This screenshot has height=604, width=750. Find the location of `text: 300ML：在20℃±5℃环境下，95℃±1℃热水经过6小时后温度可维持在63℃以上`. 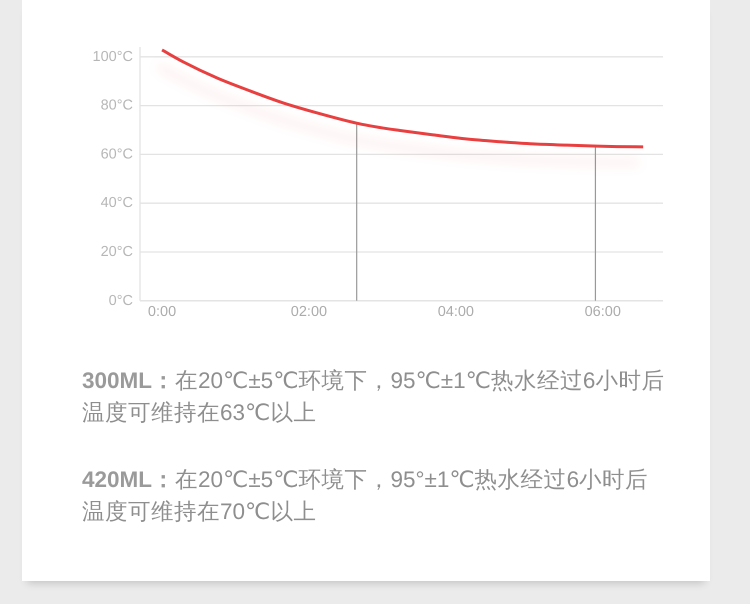

text: 300ML：在20℃±5℃环境下，95℃±1℃热水经过6小时后温度可维持在63℃以上 is located at coordinates (374, 397).